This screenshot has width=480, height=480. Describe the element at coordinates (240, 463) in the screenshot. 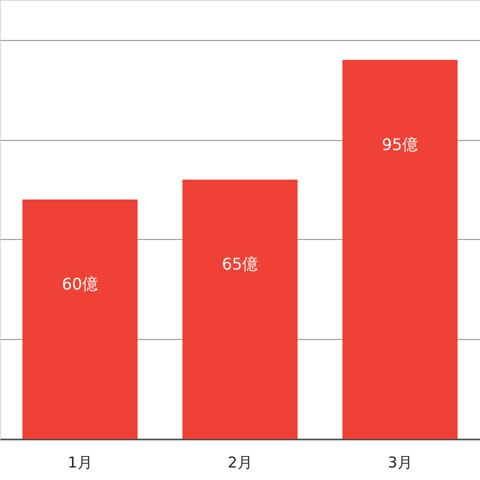

I see `x-tick-label: 2月` at that location.